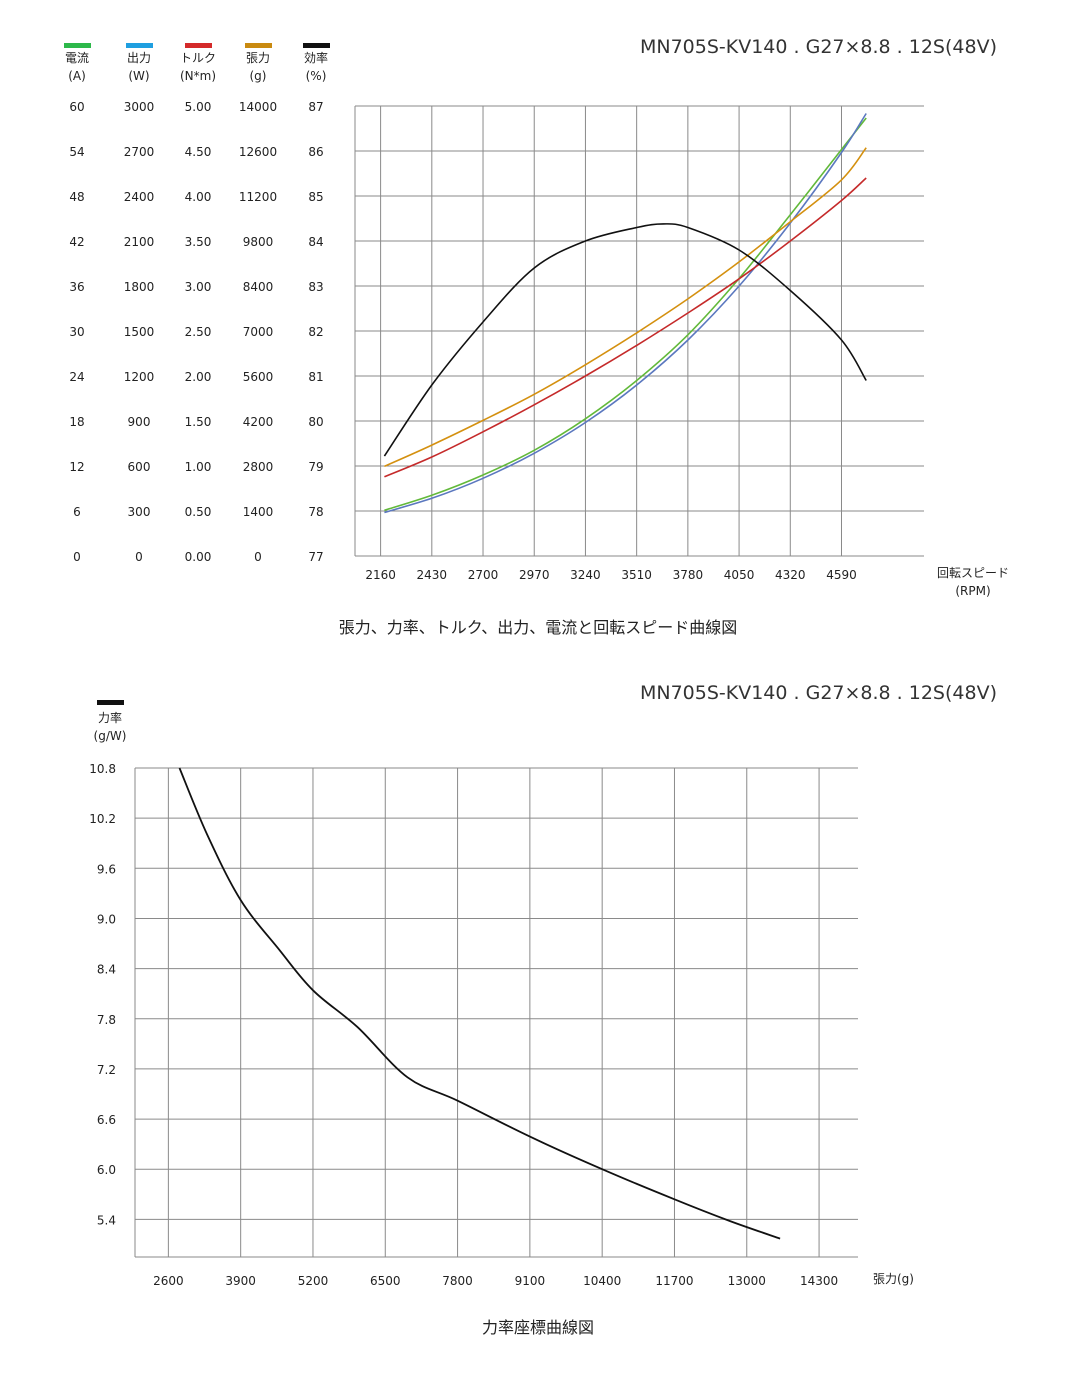 The width and height of the screenshot is (1076, 1374). I want to click on chart1-y-tick-label-efficiency: 84, so click(315, 242).